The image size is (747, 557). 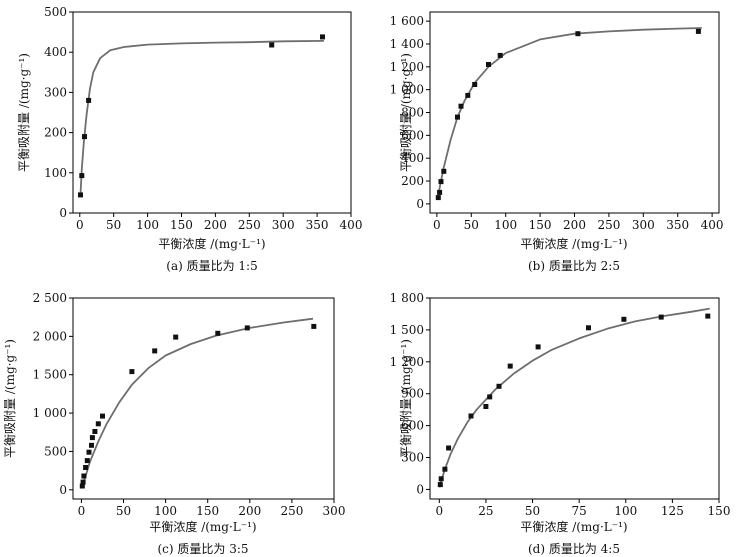 What do you see at coordinates (291, 511) in the screenshot?
I see `x-tick-label: 250` at bounding box center [291, 511].